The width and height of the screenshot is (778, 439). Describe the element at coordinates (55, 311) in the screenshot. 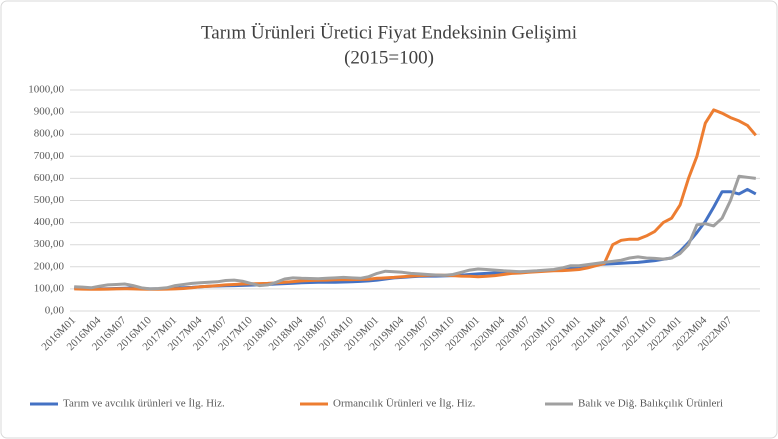

I see `y-tick-label: 0,00` at that location.